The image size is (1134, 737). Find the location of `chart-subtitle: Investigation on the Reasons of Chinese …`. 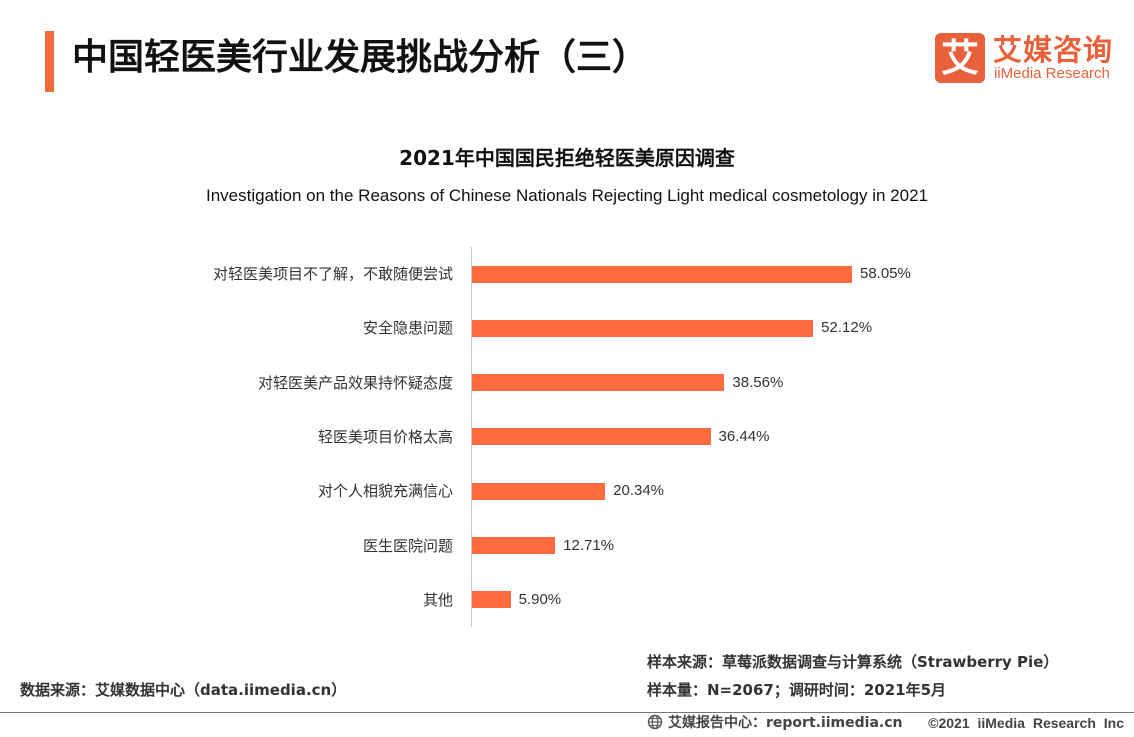

chart-subtitle: Investigation on the Reasons of Chinese … is located at coordinates (567, 195).